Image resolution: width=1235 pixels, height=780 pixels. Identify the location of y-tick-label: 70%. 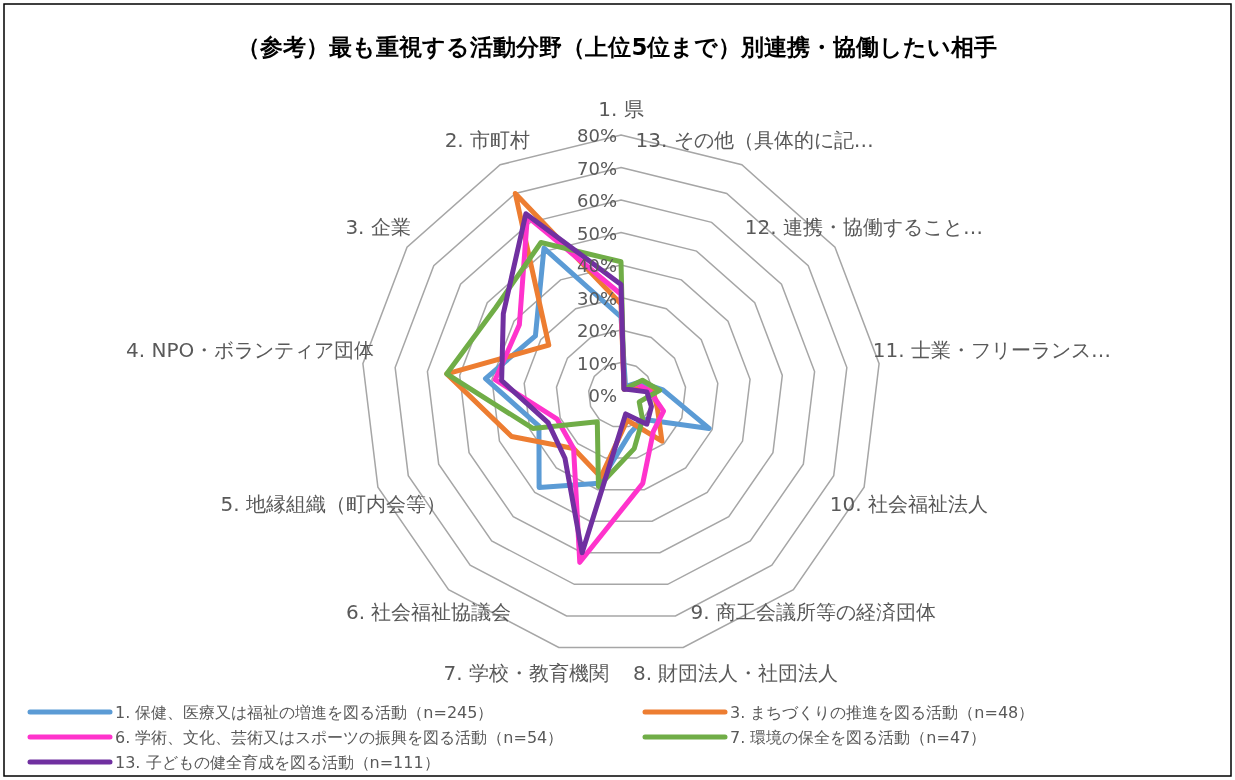
(596, 168).